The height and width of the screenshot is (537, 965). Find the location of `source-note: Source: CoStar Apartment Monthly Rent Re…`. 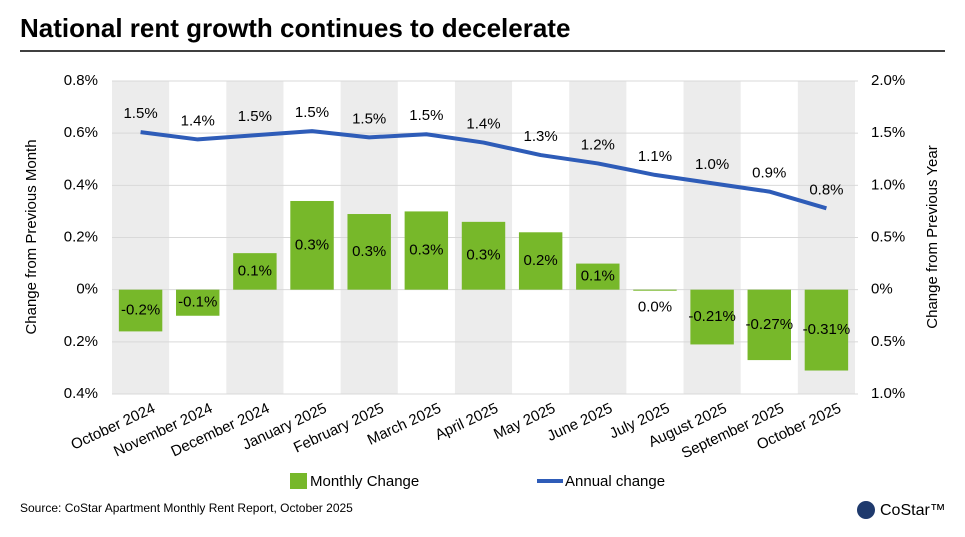

source-note: Source: CoStar Apartment Monthly Rent Re… is located at coordinates (186, 508).